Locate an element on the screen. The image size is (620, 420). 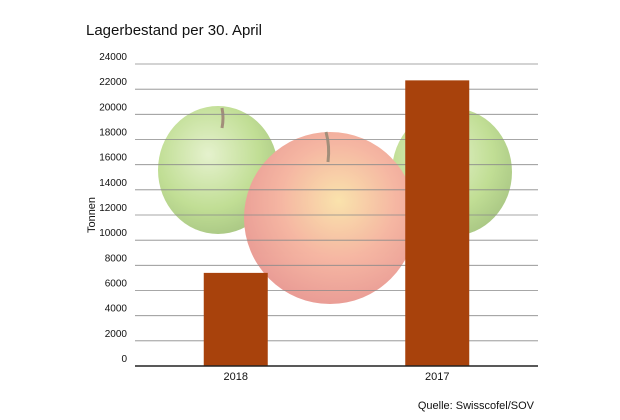
y-tick-label: 2000 is located at coordinates (116, 334).